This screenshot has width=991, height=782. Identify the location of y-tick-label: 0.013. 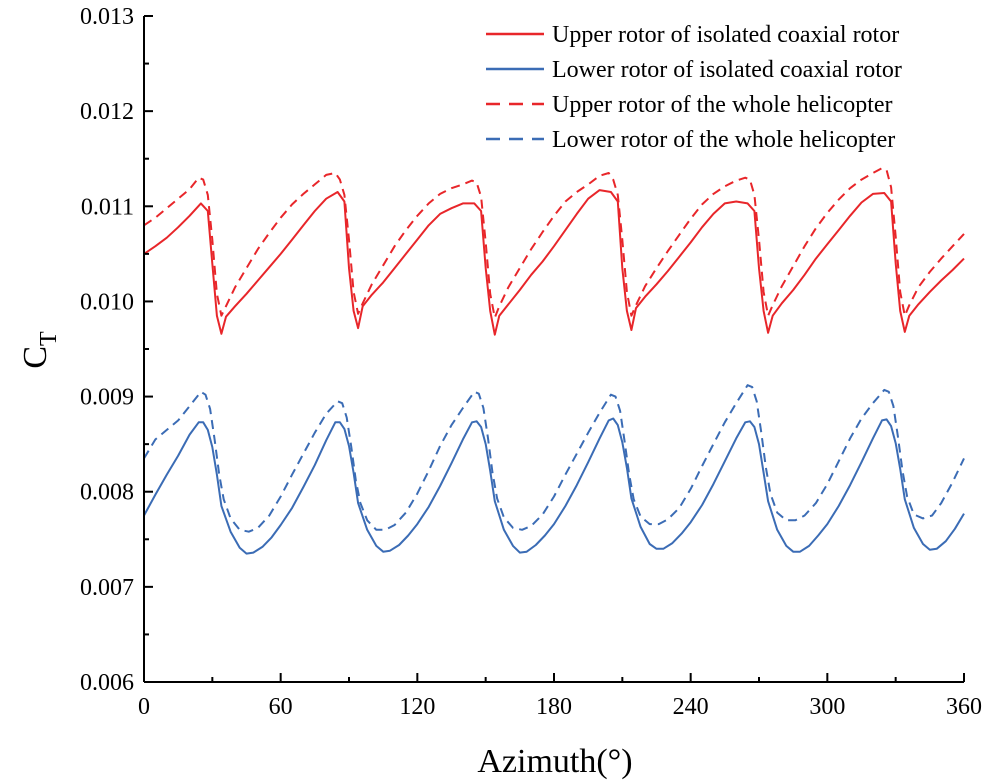
(107, 17).